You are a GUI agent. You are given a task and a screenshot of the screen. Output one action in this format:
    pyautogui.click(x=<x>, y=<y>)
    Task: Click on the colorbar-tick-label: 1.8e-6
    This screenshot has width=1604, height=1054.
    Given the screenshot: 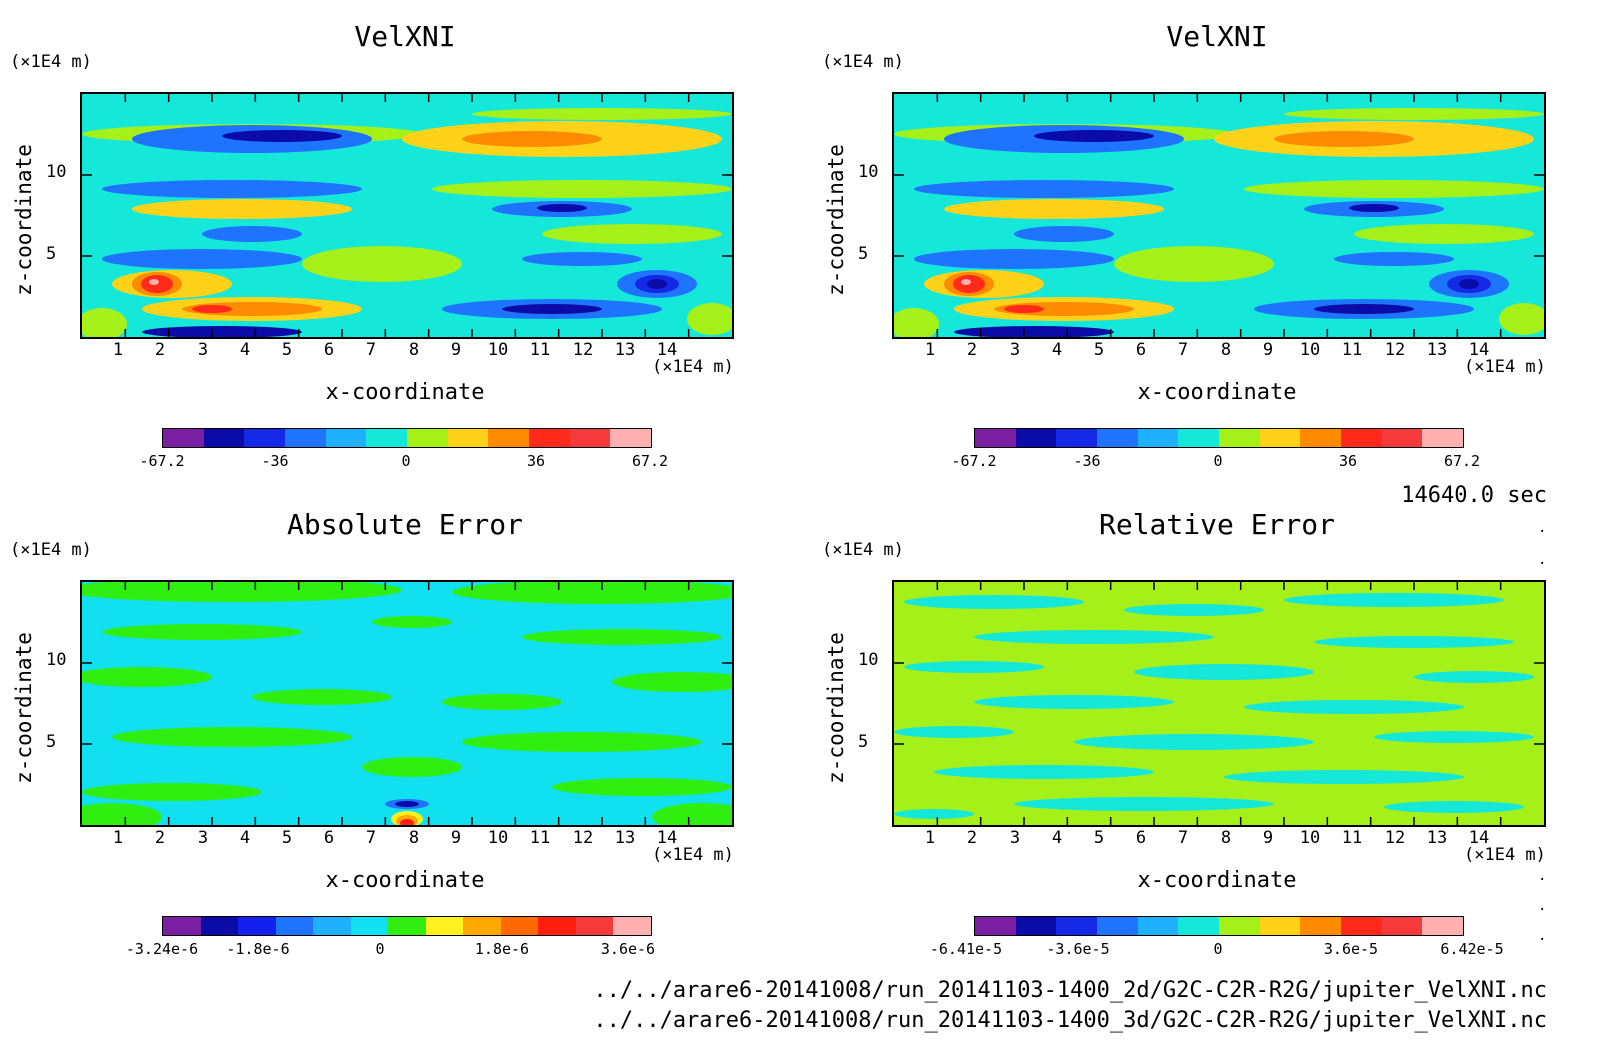 What is the action you would take?
    pyautogui.click(x=502, y=949)
    